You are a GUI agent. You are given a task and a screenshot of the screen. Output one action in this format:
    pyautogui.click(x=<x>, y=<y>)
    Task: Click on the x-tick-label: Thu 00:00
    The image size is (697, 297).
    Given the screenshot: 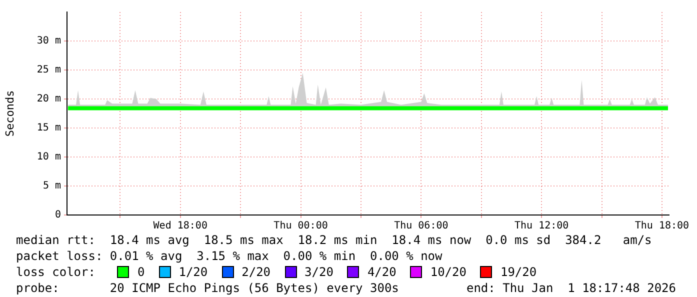 What is the action you would take?
    pyautogui.click(x=301, y=226)
    